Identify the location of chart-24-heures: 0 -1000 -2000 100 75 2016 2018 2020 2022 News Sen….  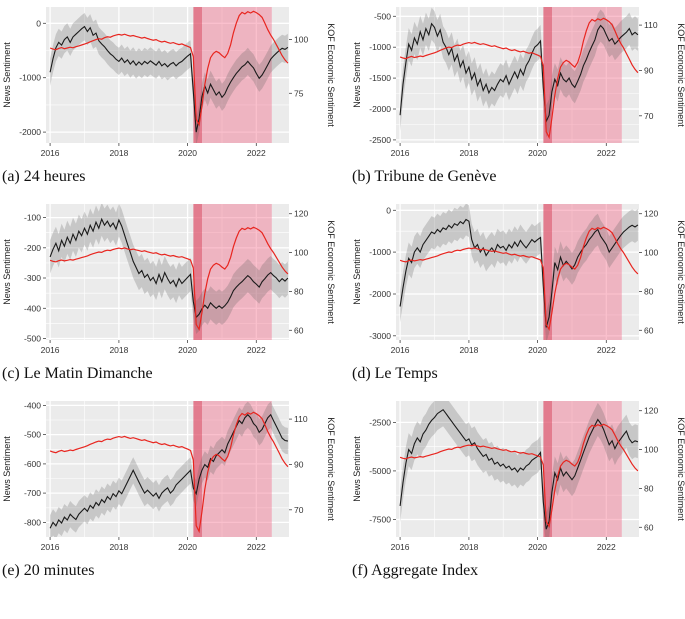
(168, 82).